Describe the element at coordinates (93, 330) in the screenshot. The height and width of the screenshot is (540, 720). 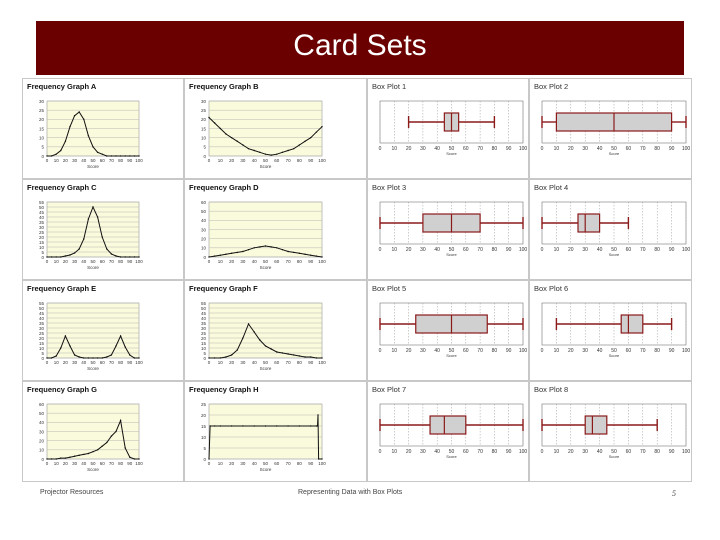
I see `plot-area` at that location.